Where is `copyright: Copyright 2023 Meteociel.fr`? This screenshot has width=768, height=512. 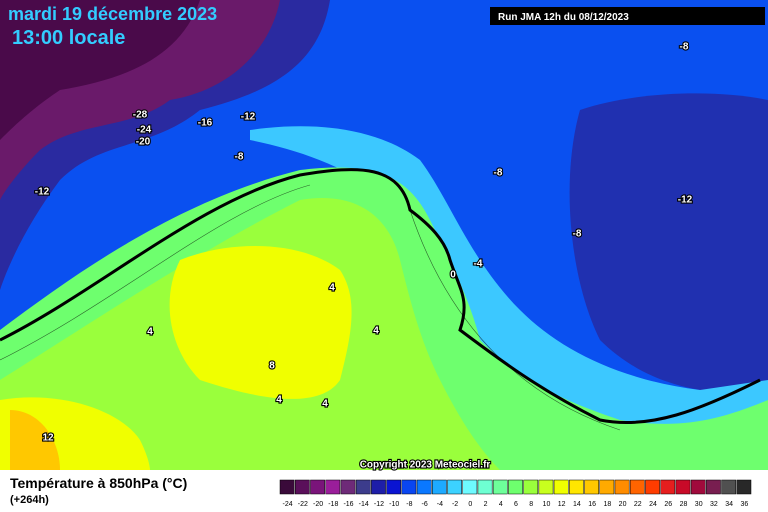 copyright: Copyright 2023 Meteociel.fr is located at coordinates (425, 465).